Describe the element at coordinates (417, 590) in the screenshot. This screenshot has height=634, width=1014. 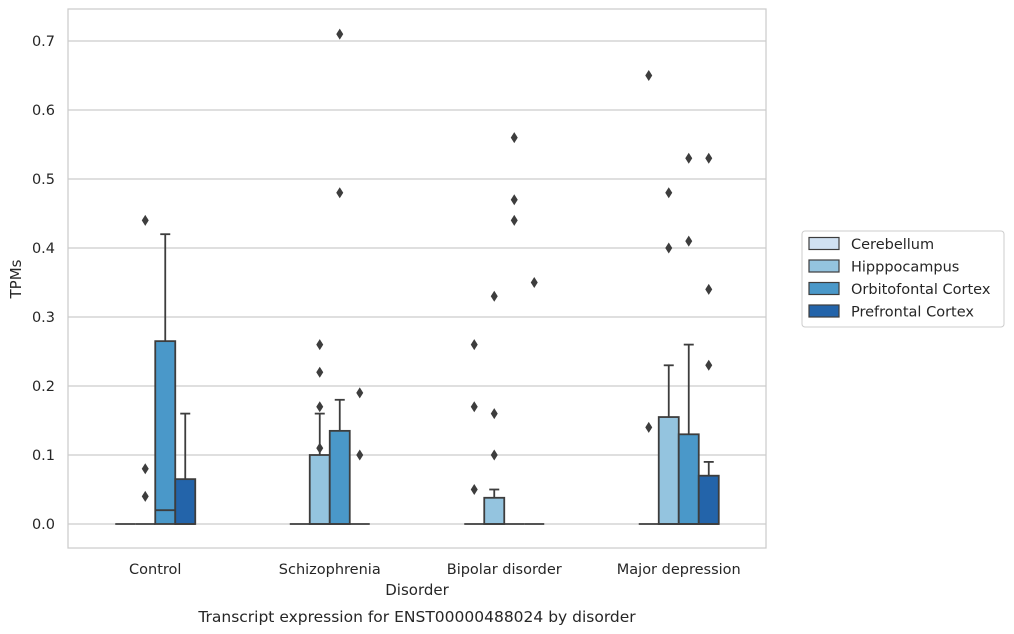
I see `x-axis-label: Disorder` at that location.